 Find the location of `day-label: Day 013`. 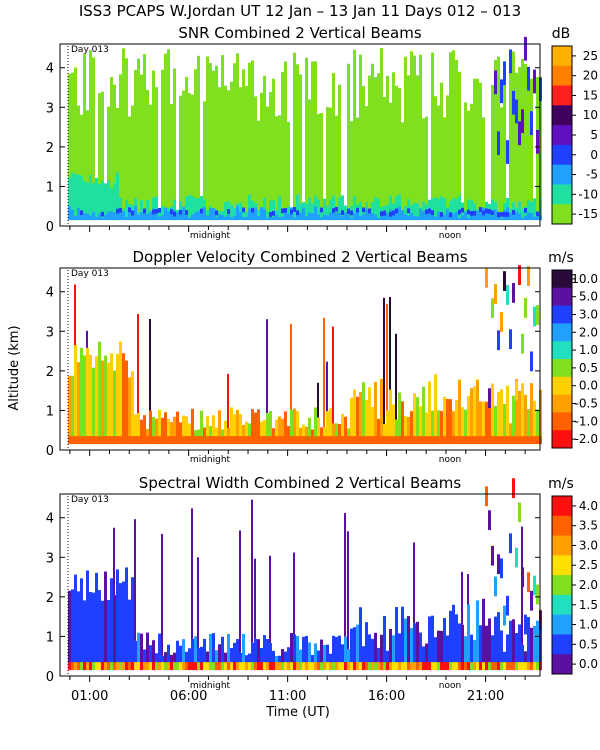

day-label: Day 013 is located at coordinates (90, 50).